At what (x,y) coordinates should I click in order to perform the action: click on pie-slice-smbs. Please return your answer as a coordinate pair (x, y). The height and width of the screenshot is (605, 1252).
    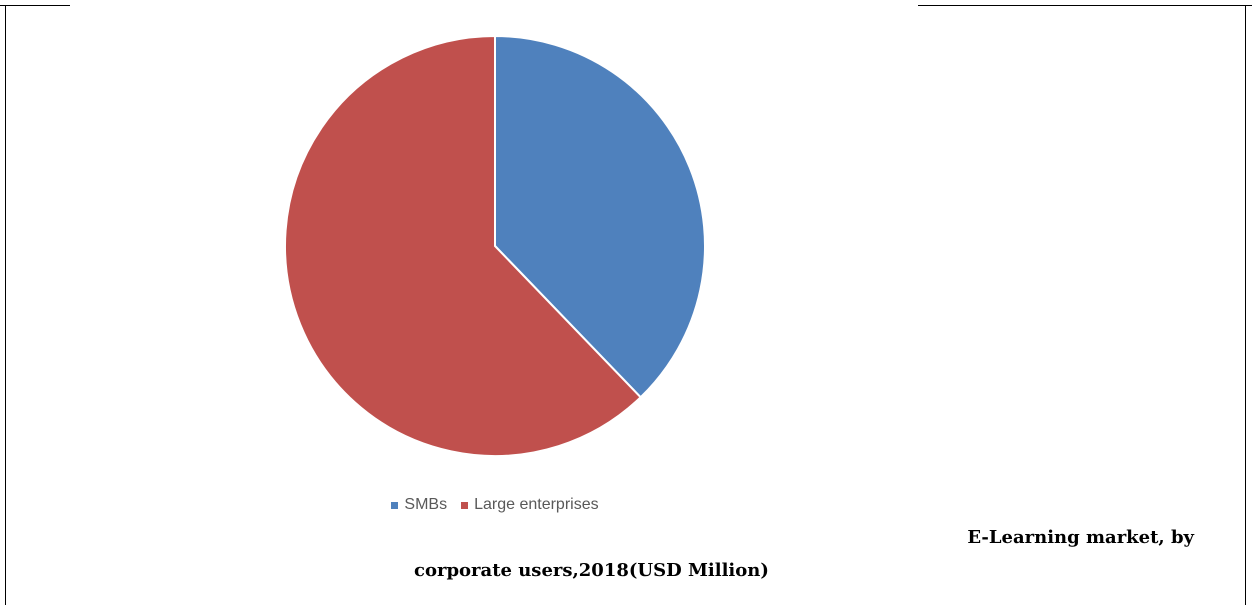
    Looking at the image, I should click on (600, 216).